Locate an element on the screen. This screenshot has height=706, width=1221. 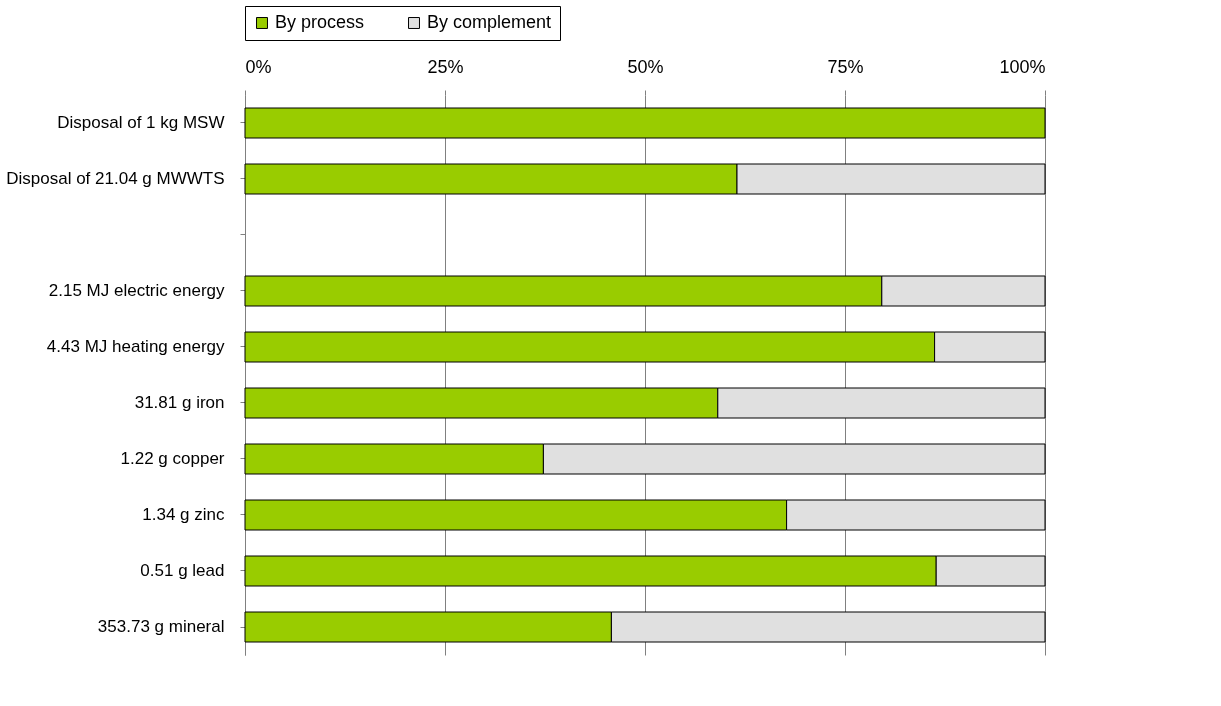
legend-label: By complement is located at coordinates (489, 22).